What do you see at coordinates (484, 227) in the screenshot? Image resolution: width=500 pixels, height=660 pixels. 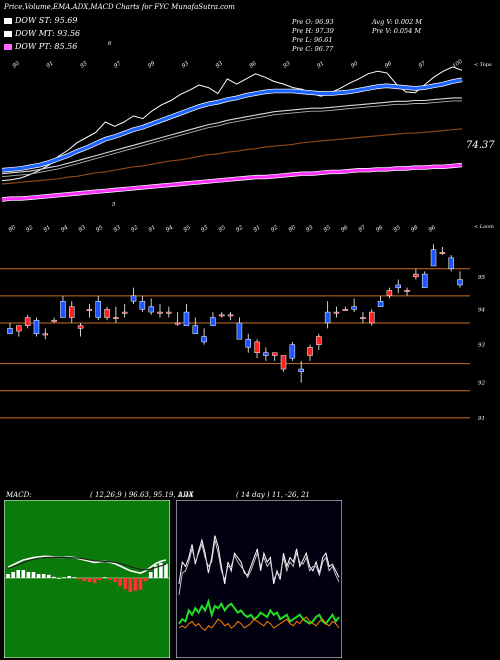 I see `price-corner-text: < Loom` at bounding box center [484, 227].